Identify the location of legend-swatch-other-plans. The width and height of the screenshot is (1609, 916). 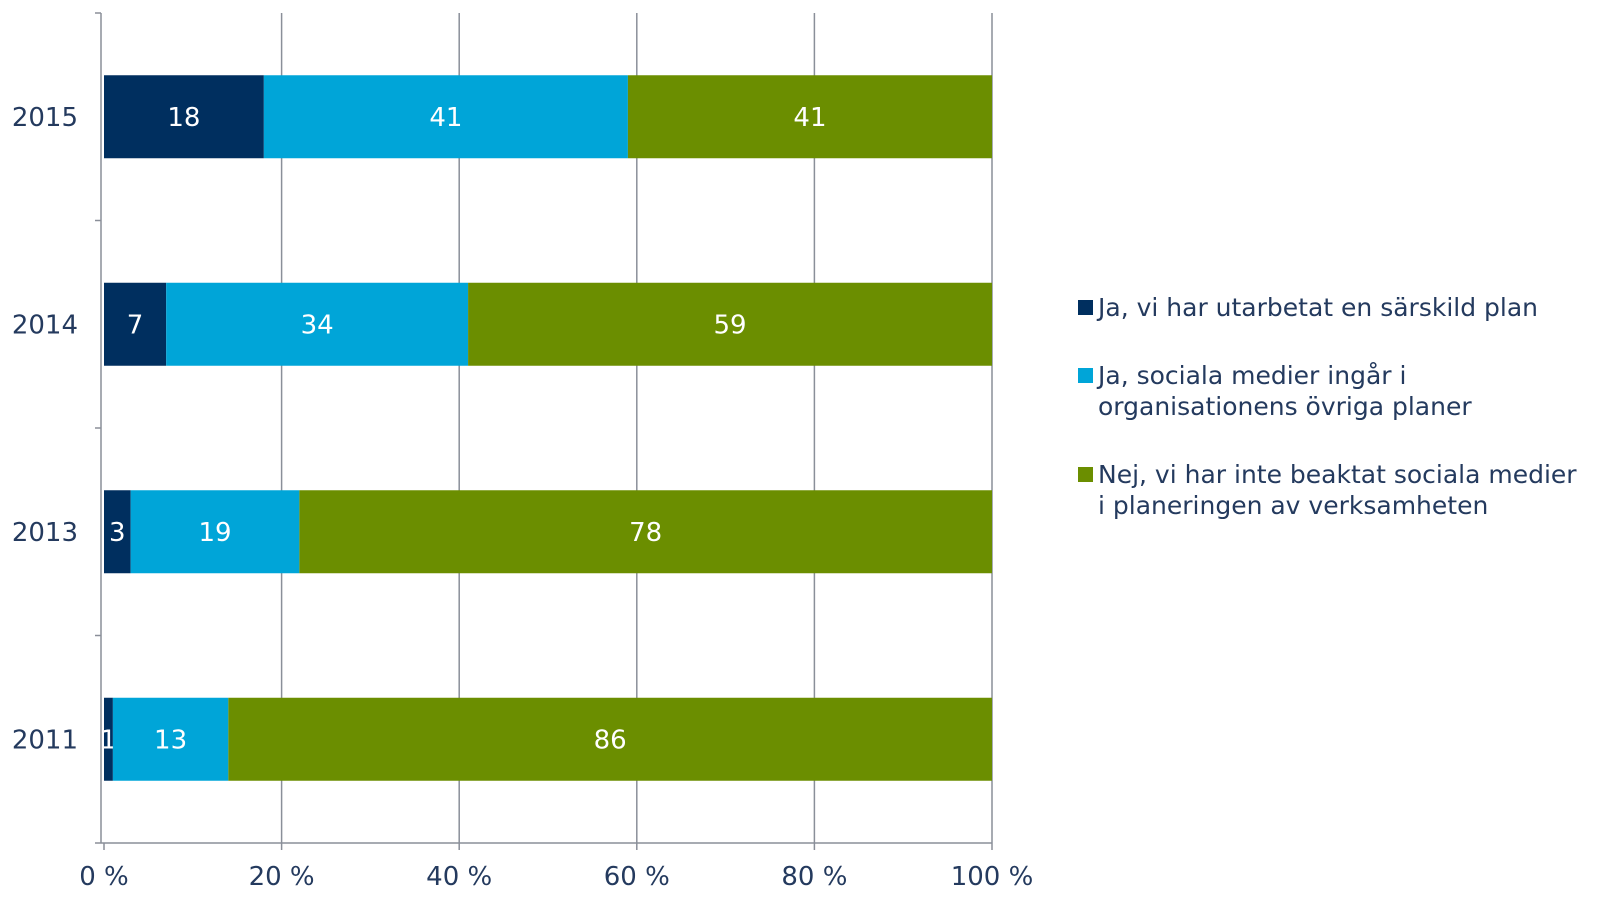
(1085, 375).